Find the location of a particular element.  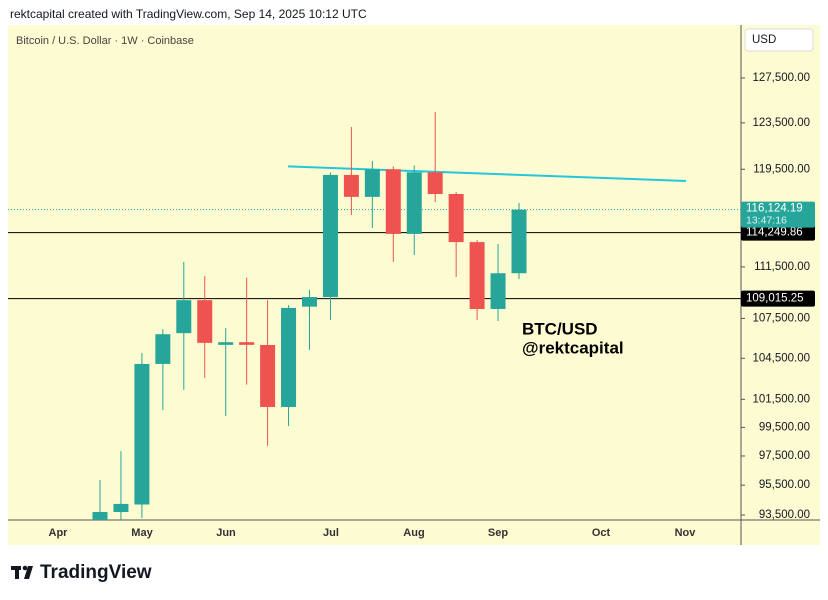

x-tick-label: Nov is located at coordinates (686, 533).